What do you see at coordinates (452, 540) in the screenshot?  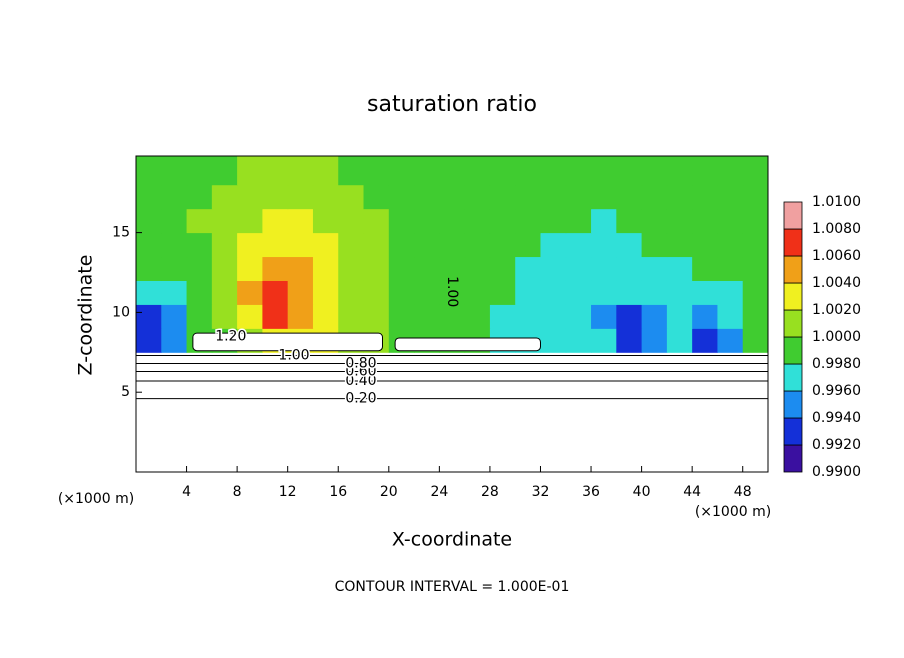 I see `x-axis-label: X-coordinate` at bounding box center [452, 540].